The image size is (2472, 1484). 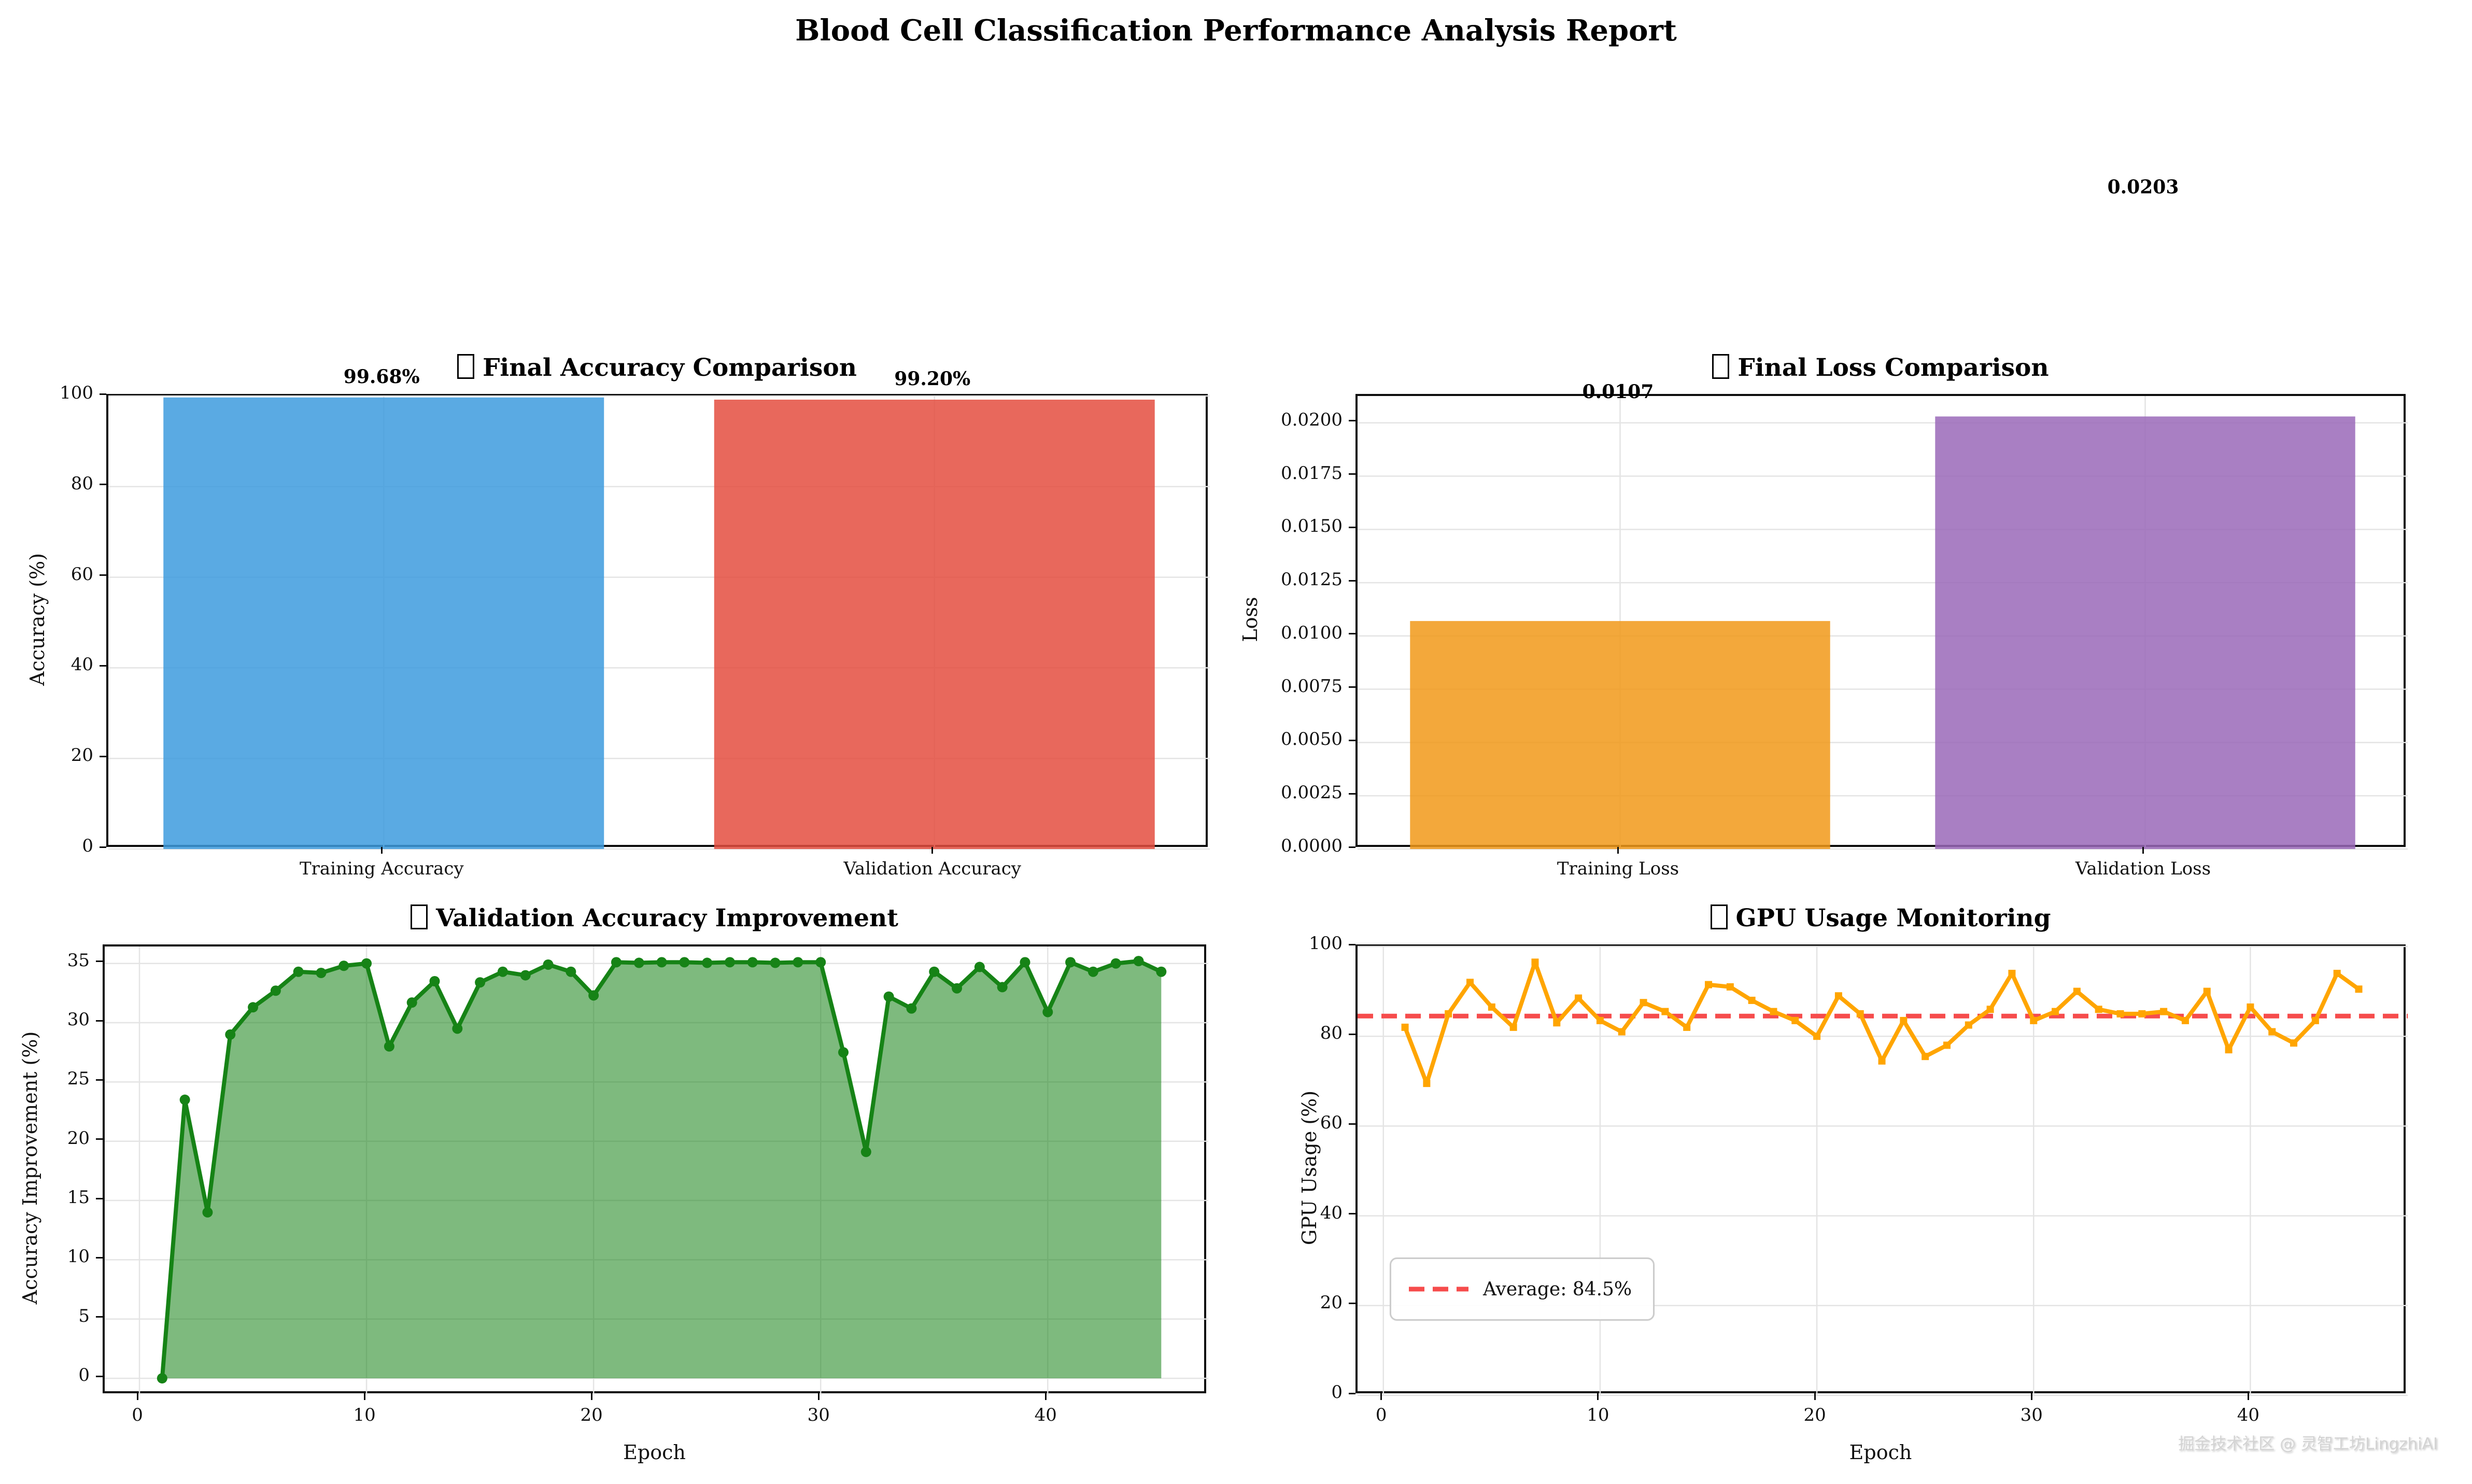 I want to click on bar-value-label: 99.20%, so click(x=932, y=379).